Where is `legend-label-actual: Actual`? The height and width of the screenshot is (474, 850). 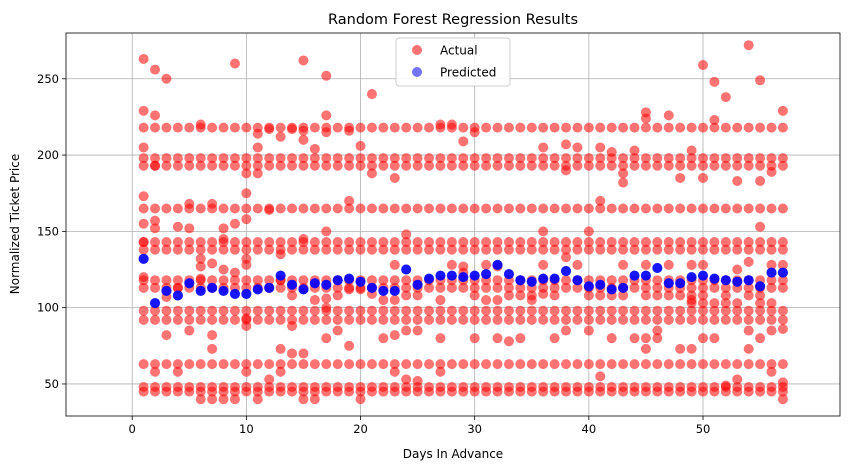 legend-label-actual: Actual is located at coordinates (459, 51).